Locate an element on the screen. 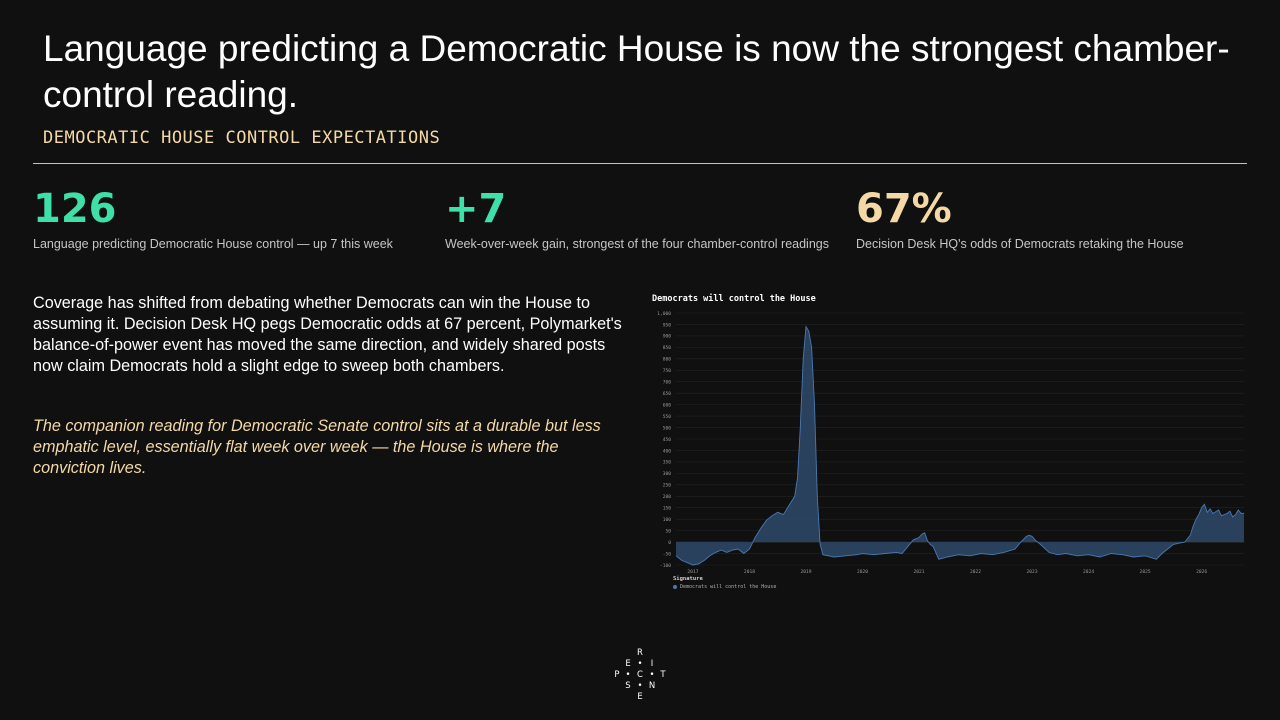 This screenshot has height=720, width=1280. logo-letter: I is located at coordinates (652, 664).